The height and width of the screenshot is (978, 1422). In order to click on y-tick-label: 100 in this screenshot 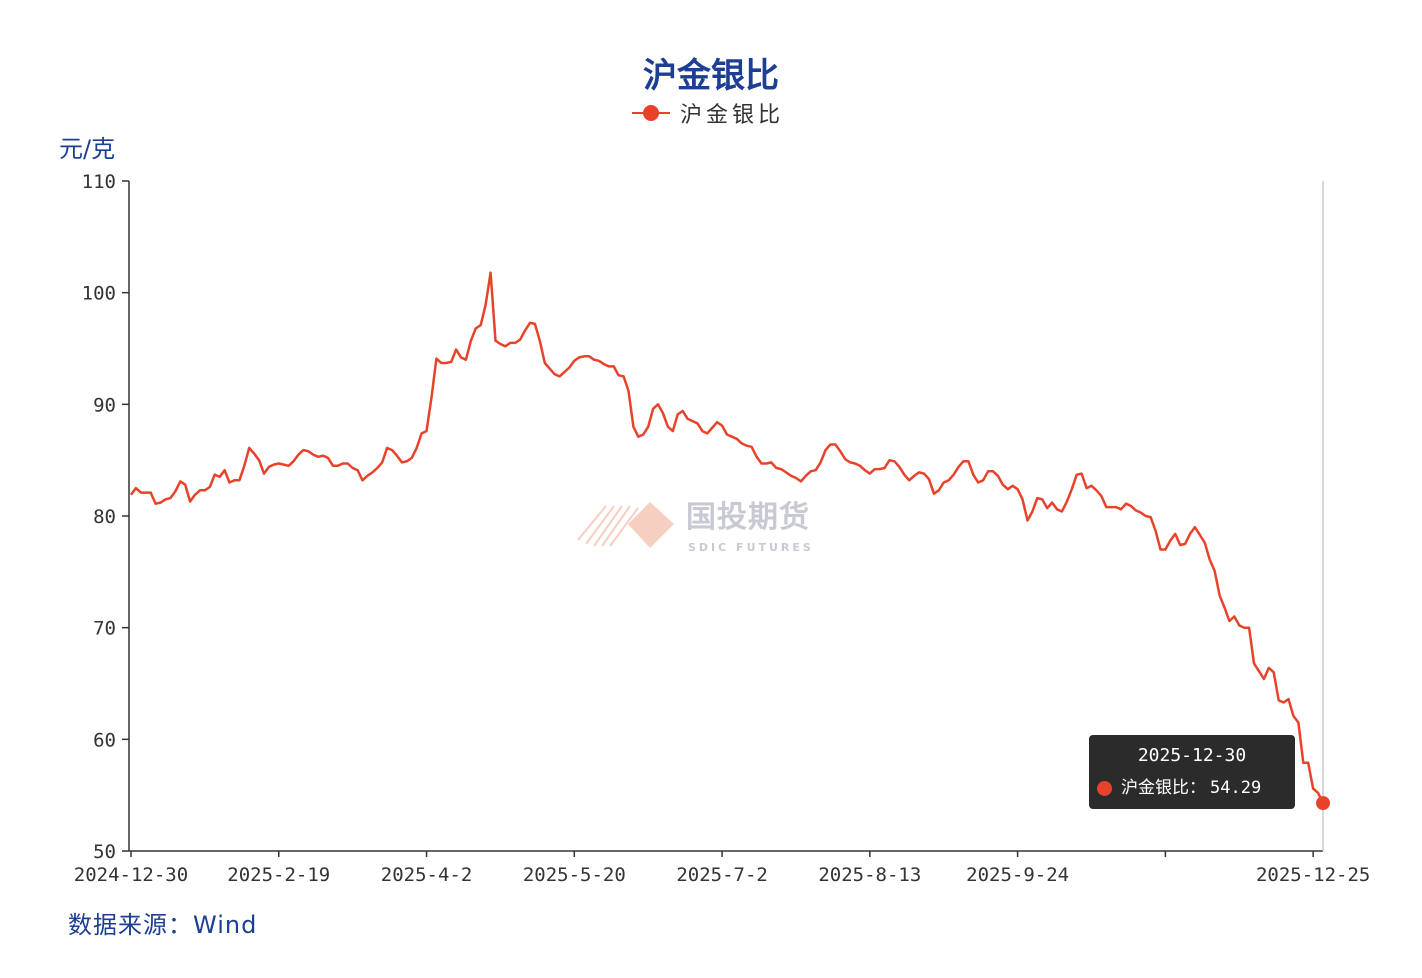, I will do `click(99, 294)`.